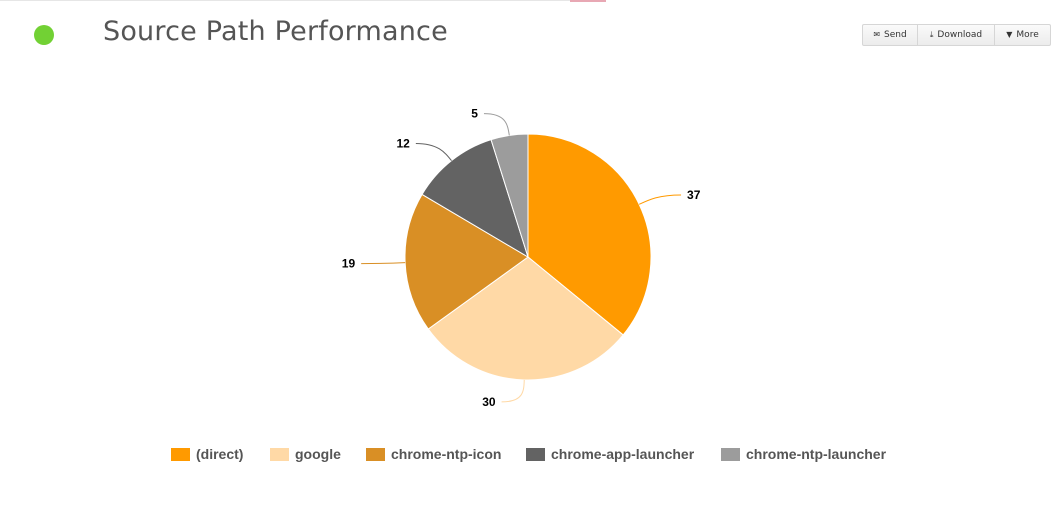  I want to click on legend-label: chrome-ntp-launcher, so click(816, 454).